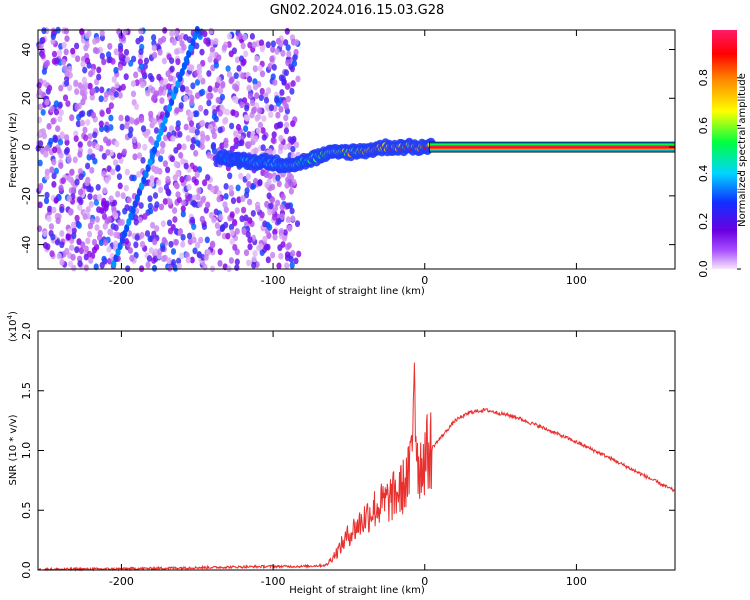  Describe the element at coordinates (703, 174) in the screenshot. I see `colorbar-tick-label: 0.4` at that location.